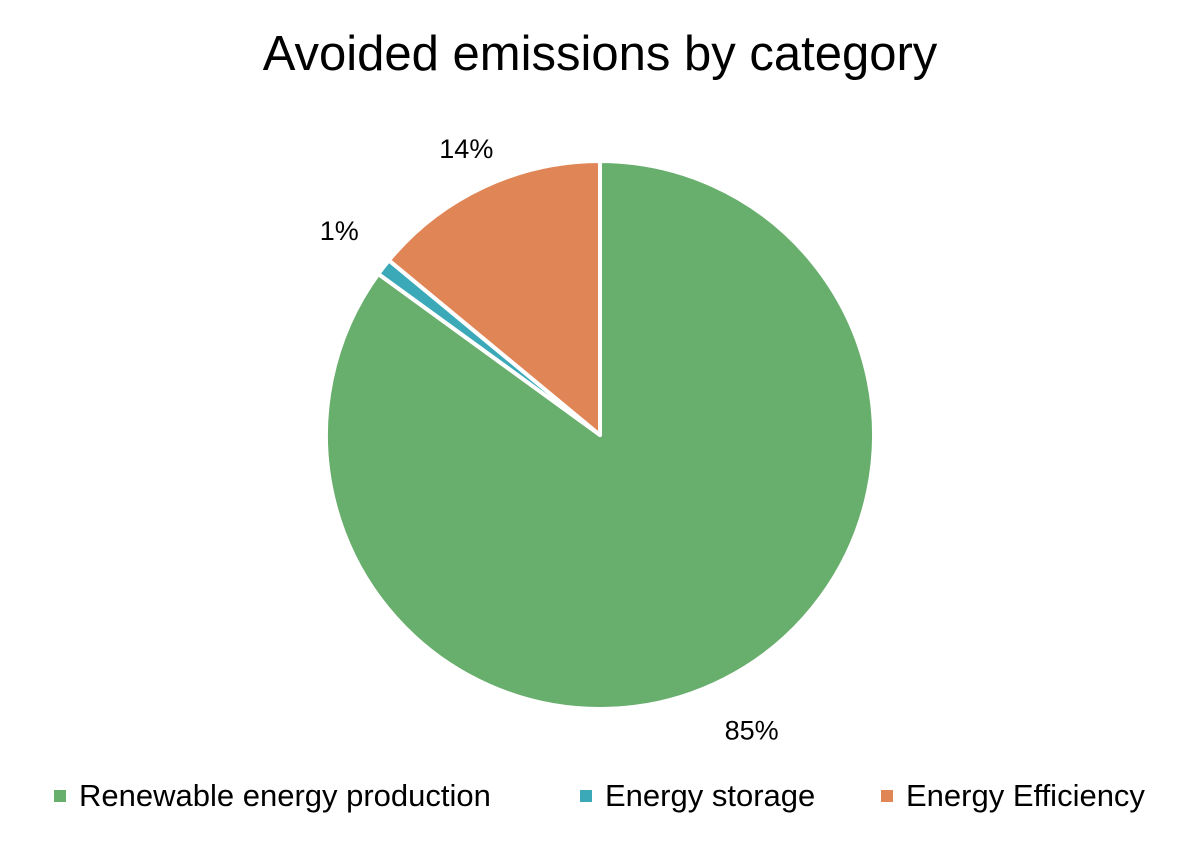  Describe the element at coordinates (600, 54) in the screenshot. I see `chart-title: Avoided emissions by category` at that location.